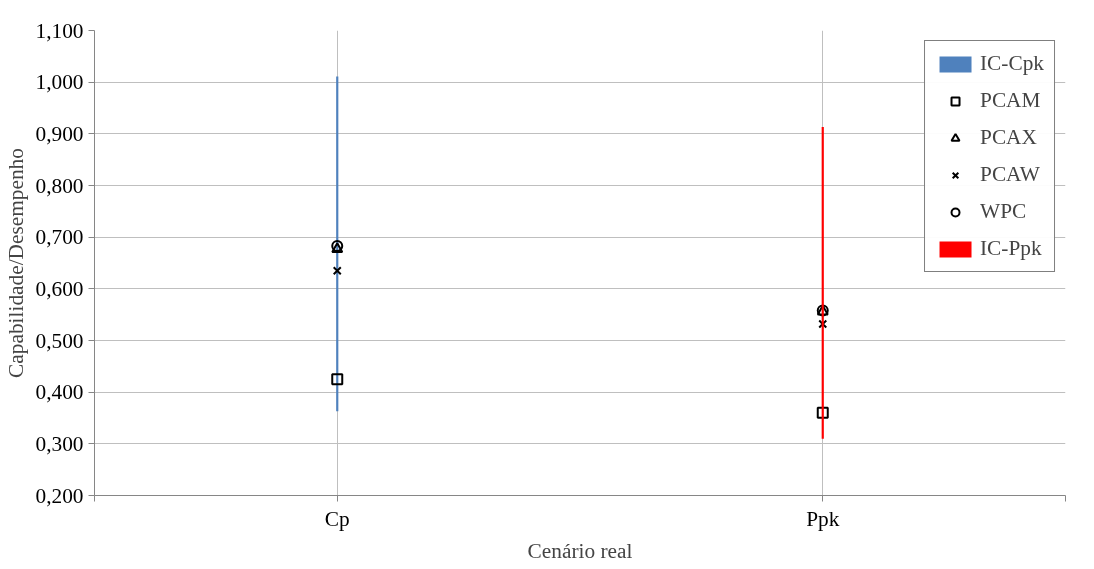 The image size is (1094, 569). I want to click on legend-label: PCAW, so click(1010, 174).